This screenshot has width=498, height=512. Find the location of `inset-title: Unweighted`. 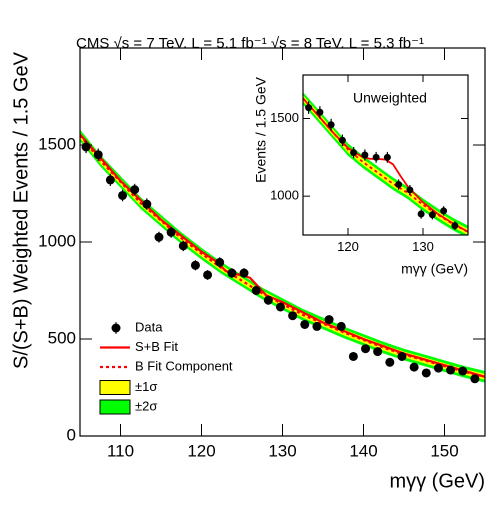

inset-title: Unweighted is located at coordinates (390, 98).